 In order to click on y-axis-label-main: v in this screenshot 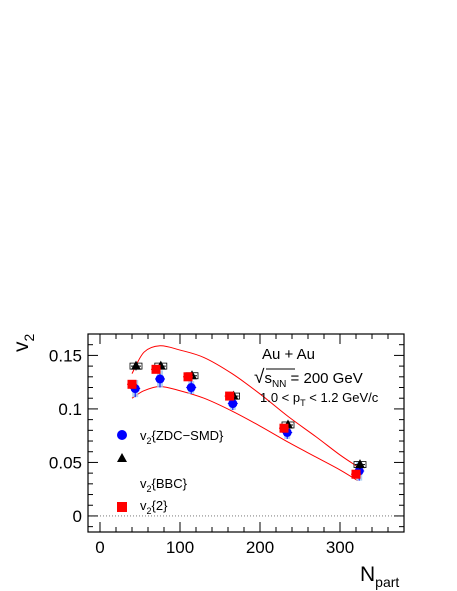, I will do `click(21, 346)`.